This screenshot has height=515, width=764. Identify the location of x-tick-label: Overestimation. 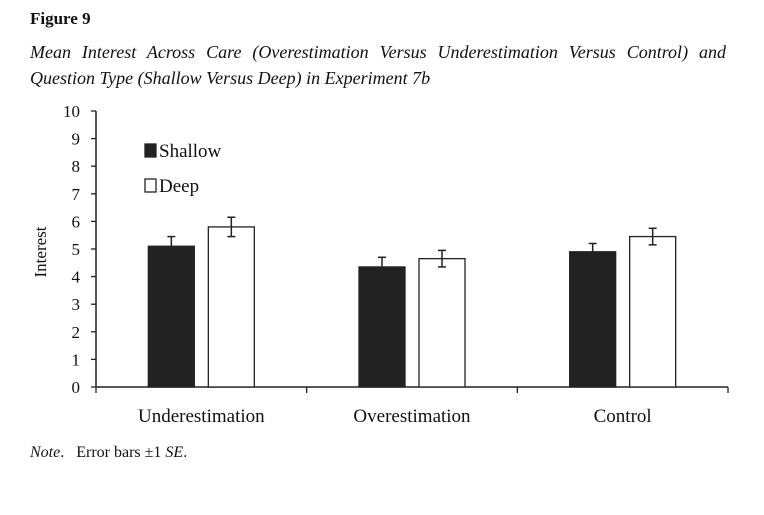
(412, 416).